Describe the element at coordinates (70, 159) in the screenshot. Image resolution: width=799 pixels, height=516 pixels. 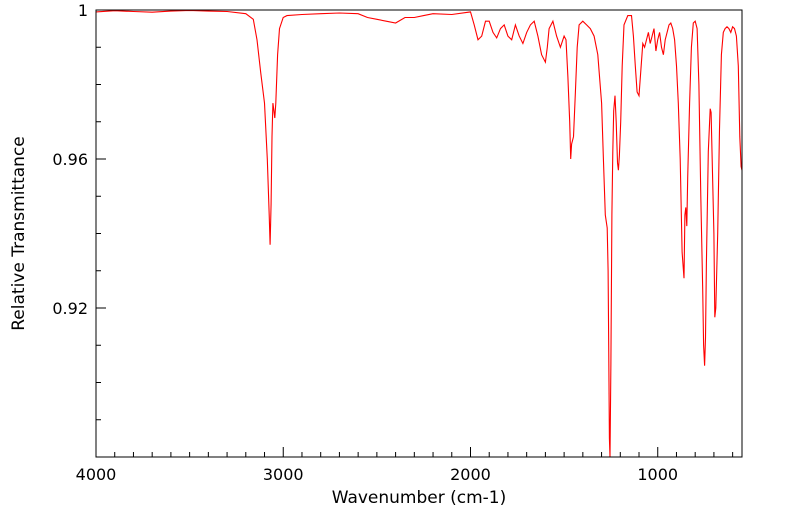
I see `y-tick-label: 0.96` at that location.